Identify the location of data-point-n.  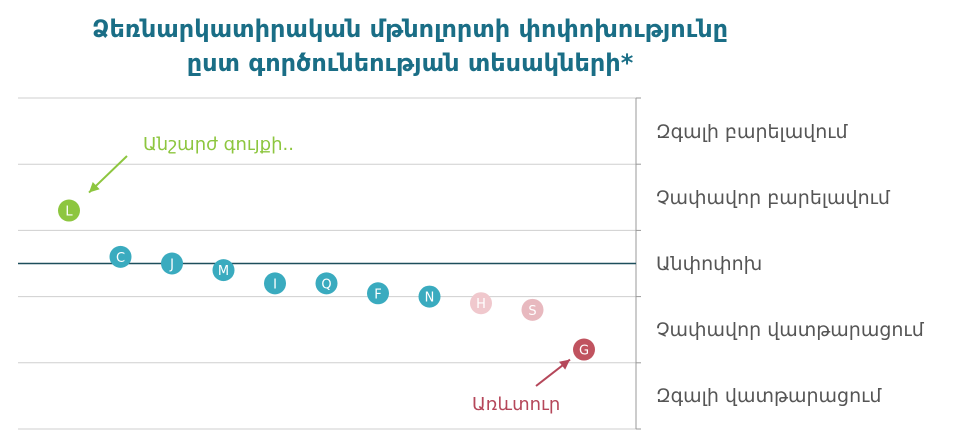
(429, 296).